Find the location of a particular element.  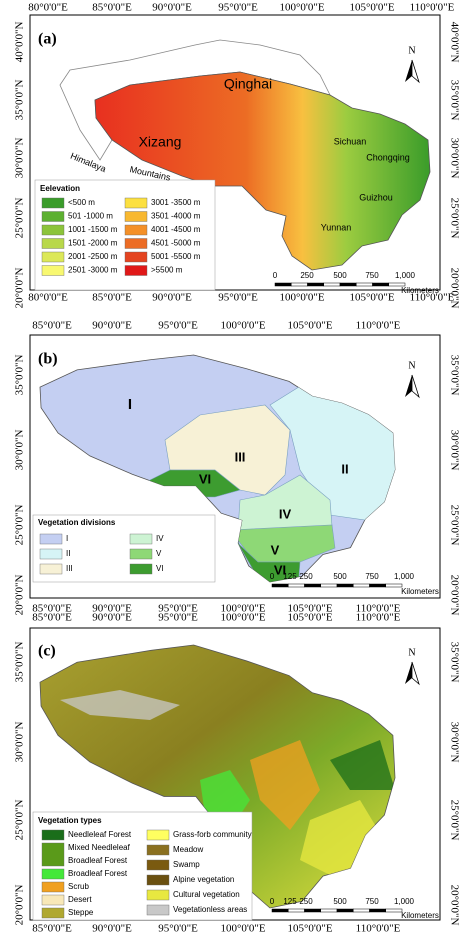

legend-label: <500 m is located at coordinates (81, 202).